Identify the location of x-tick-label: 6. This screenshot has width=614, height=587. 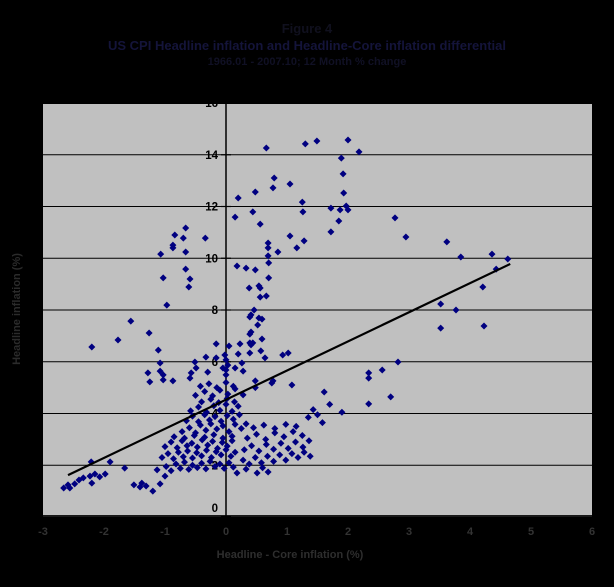
(592, 532).